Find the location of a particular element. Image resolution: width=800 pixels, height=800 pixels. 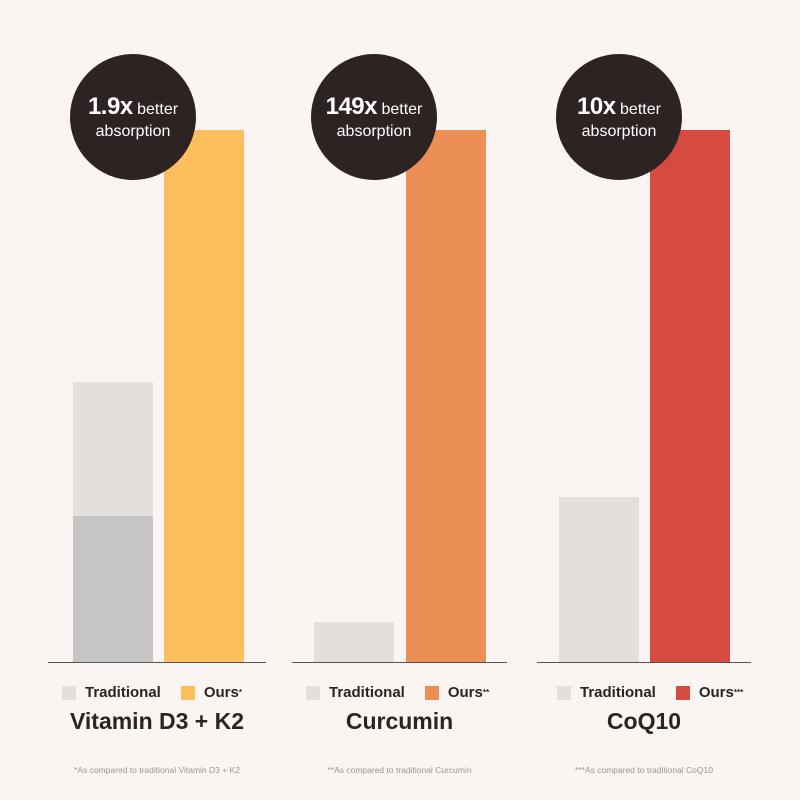

badge-multiplier: 1.9x is located at coordinates (110, 106).